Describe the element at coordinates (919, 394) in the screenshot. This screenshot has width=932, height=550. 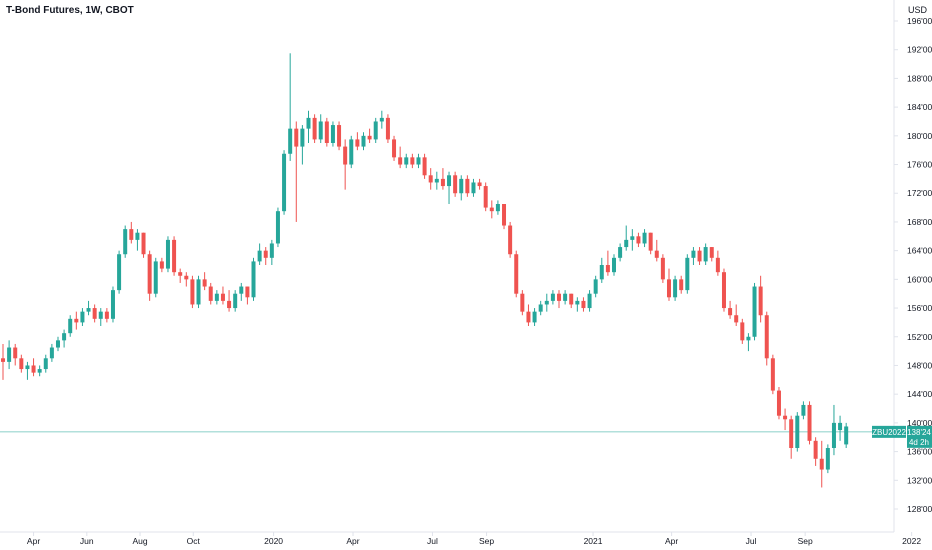
I see `y-tick-label: 144'00` at that location.